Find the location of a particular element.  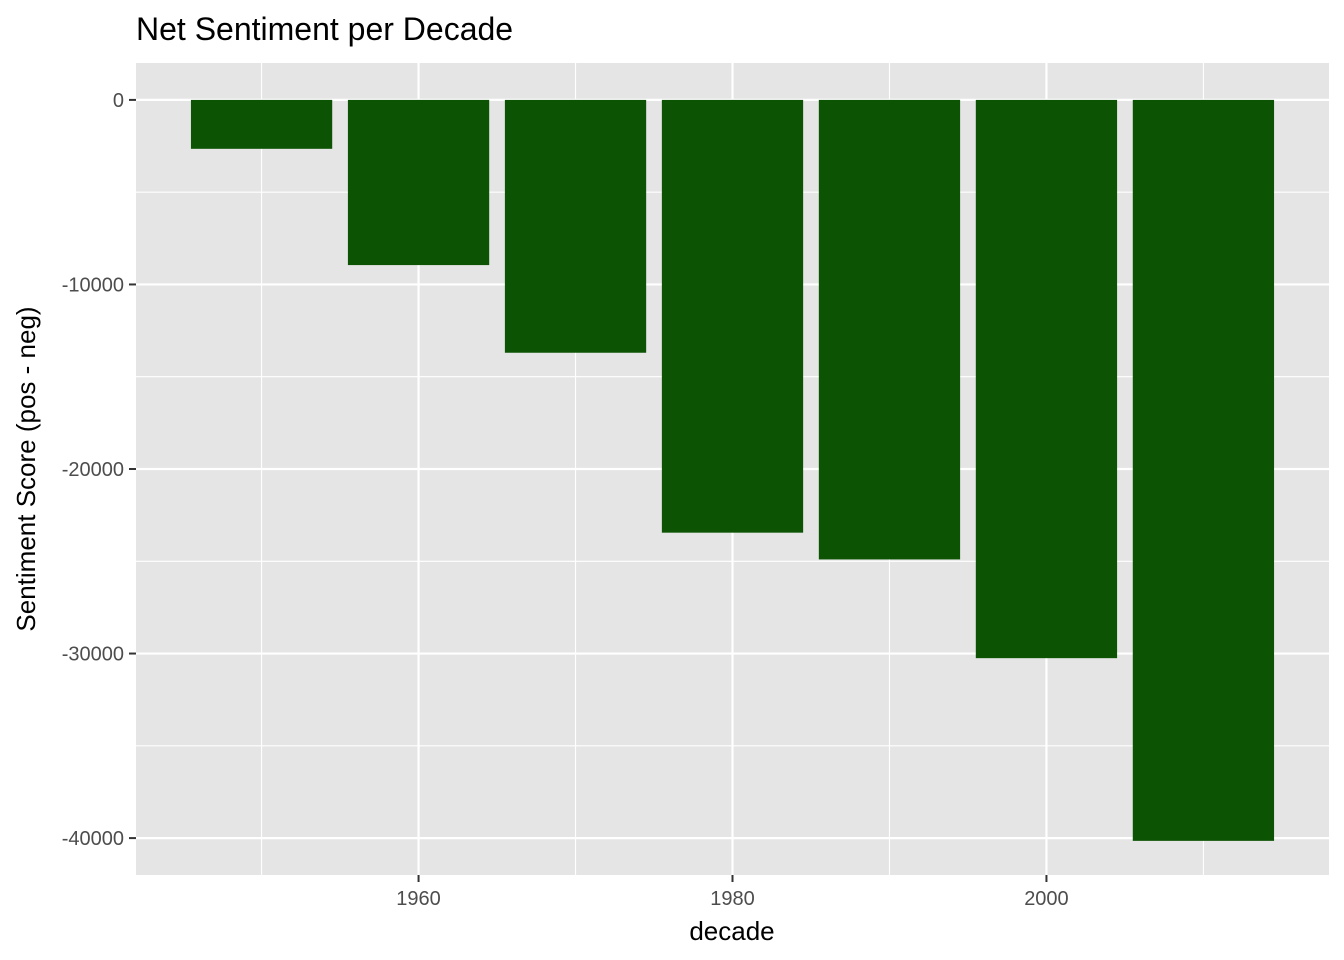

x-axis: 1960 1980 2000 is located at coordinates (732, 892).